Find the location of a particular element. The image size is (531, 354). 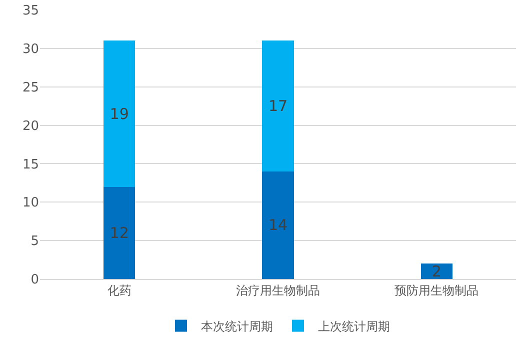

data-label: 14 is located at coordinates (278, 225).